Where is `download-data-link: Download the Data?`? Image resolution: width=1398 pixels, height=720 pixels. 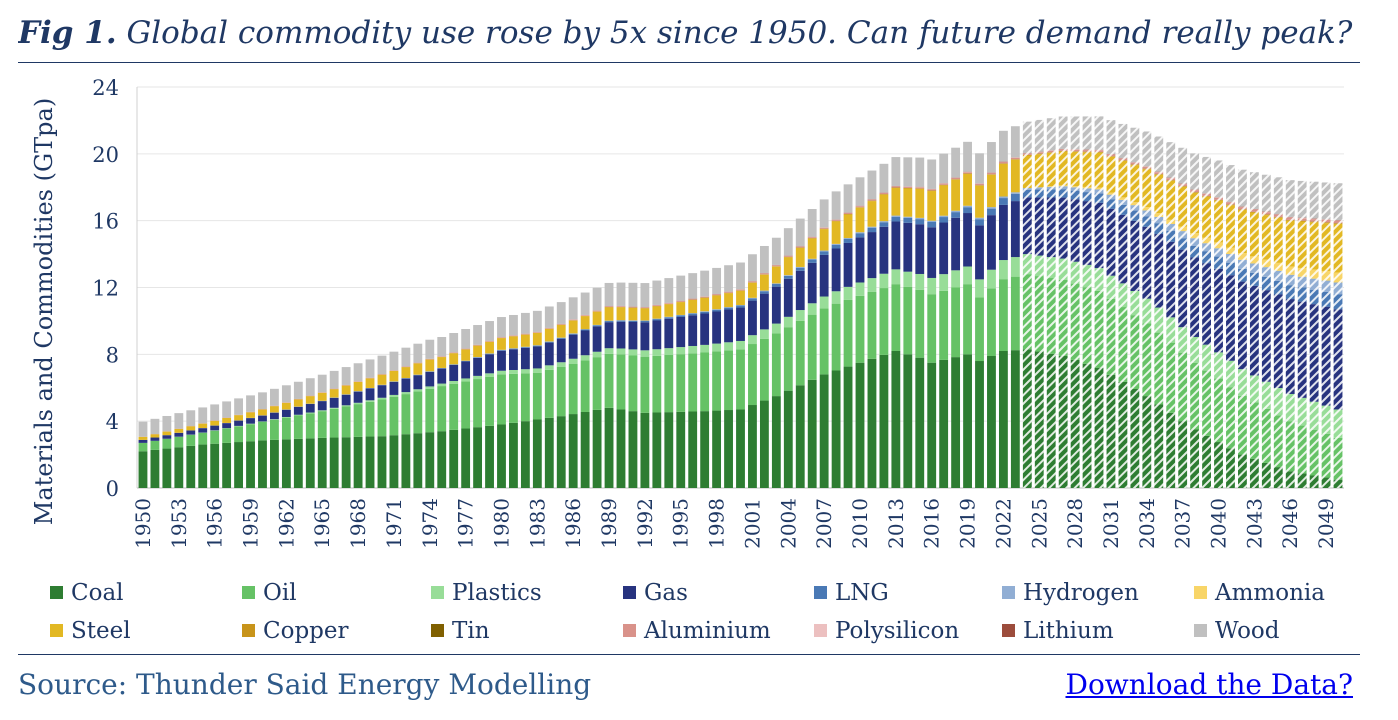
download-data-link: Download the Data? is located at coordinates (1209, 684).